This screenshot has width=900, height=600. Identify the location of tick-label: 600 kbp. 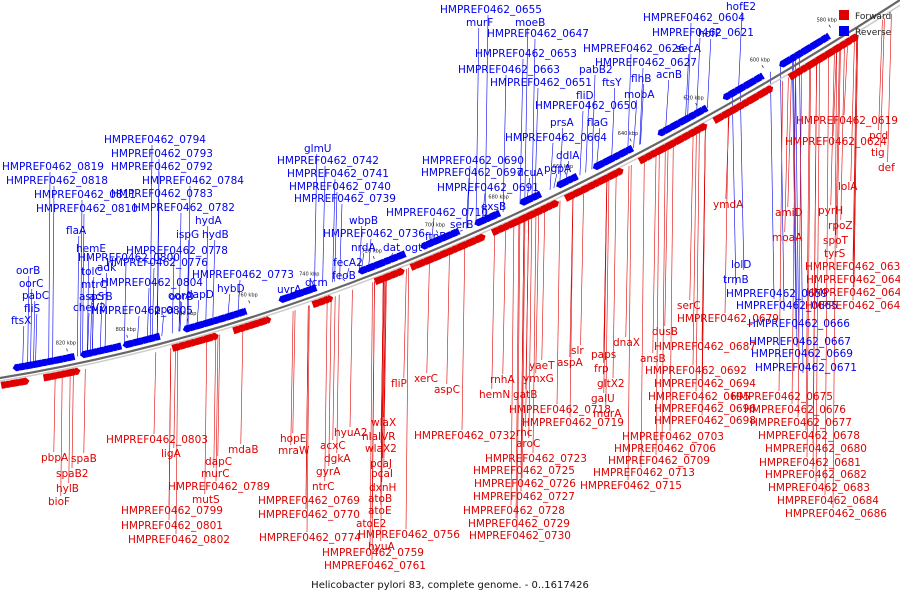
(760, 61).